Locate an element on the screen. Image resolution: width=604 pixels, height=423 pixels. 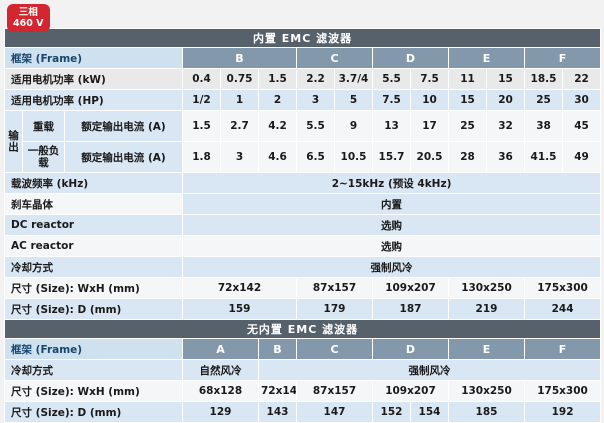
value-cell: 10.5 is located at coordinates (353, 157).